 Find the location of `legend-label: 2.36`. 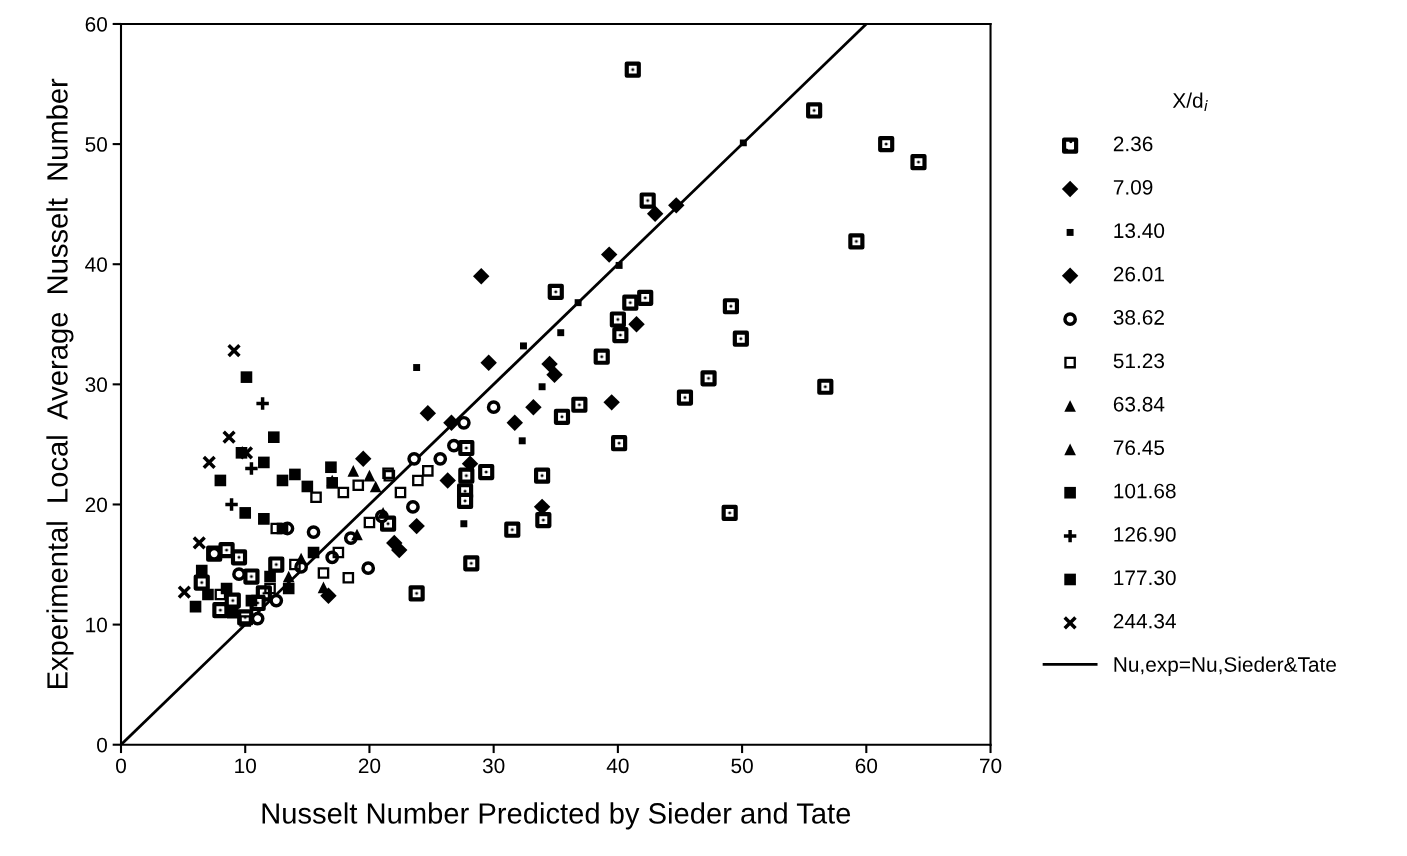

legend-label: 2.36 is located at coordinates (1133, 144).